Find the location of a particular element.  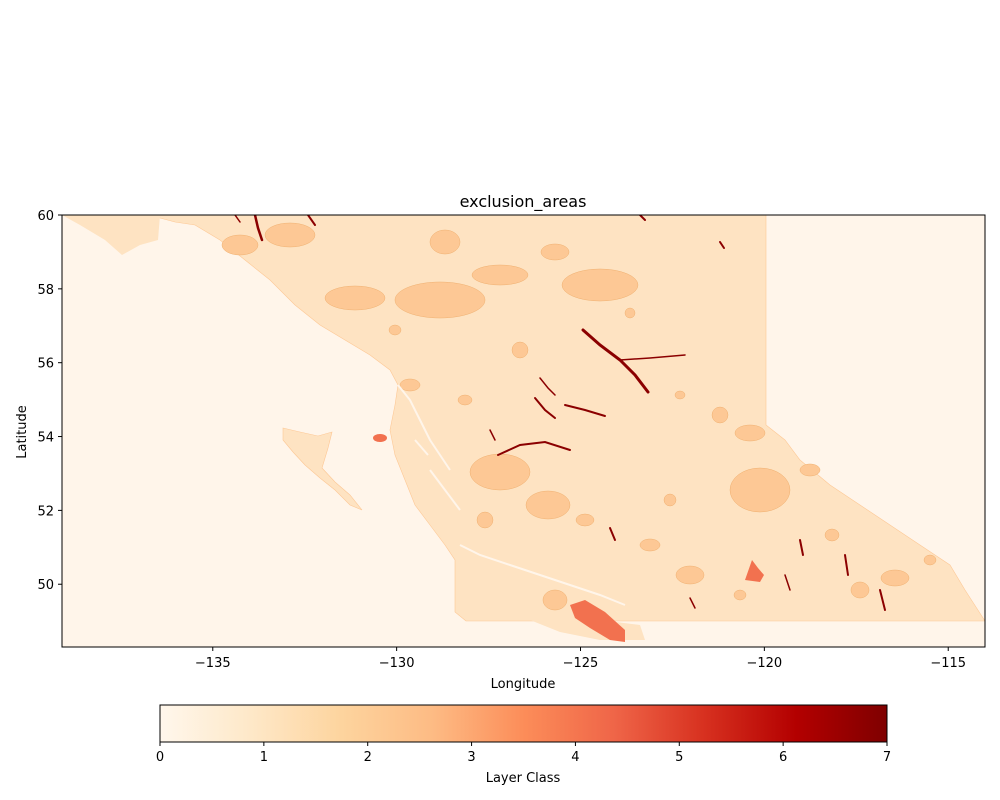

x-axis-ticks: −135 −130 −125 −120 −115 is located at coordinates (580, 659).